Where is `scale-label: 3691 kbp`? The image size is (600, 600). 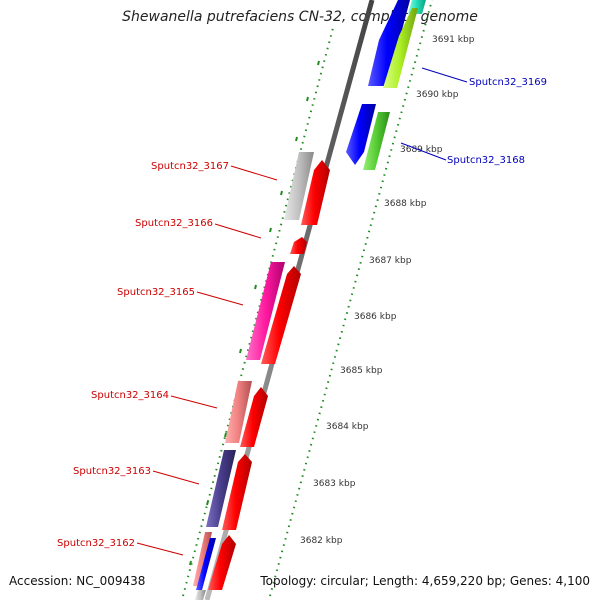
scale-label: 3691 kbp is located at coordinates (453, 40).